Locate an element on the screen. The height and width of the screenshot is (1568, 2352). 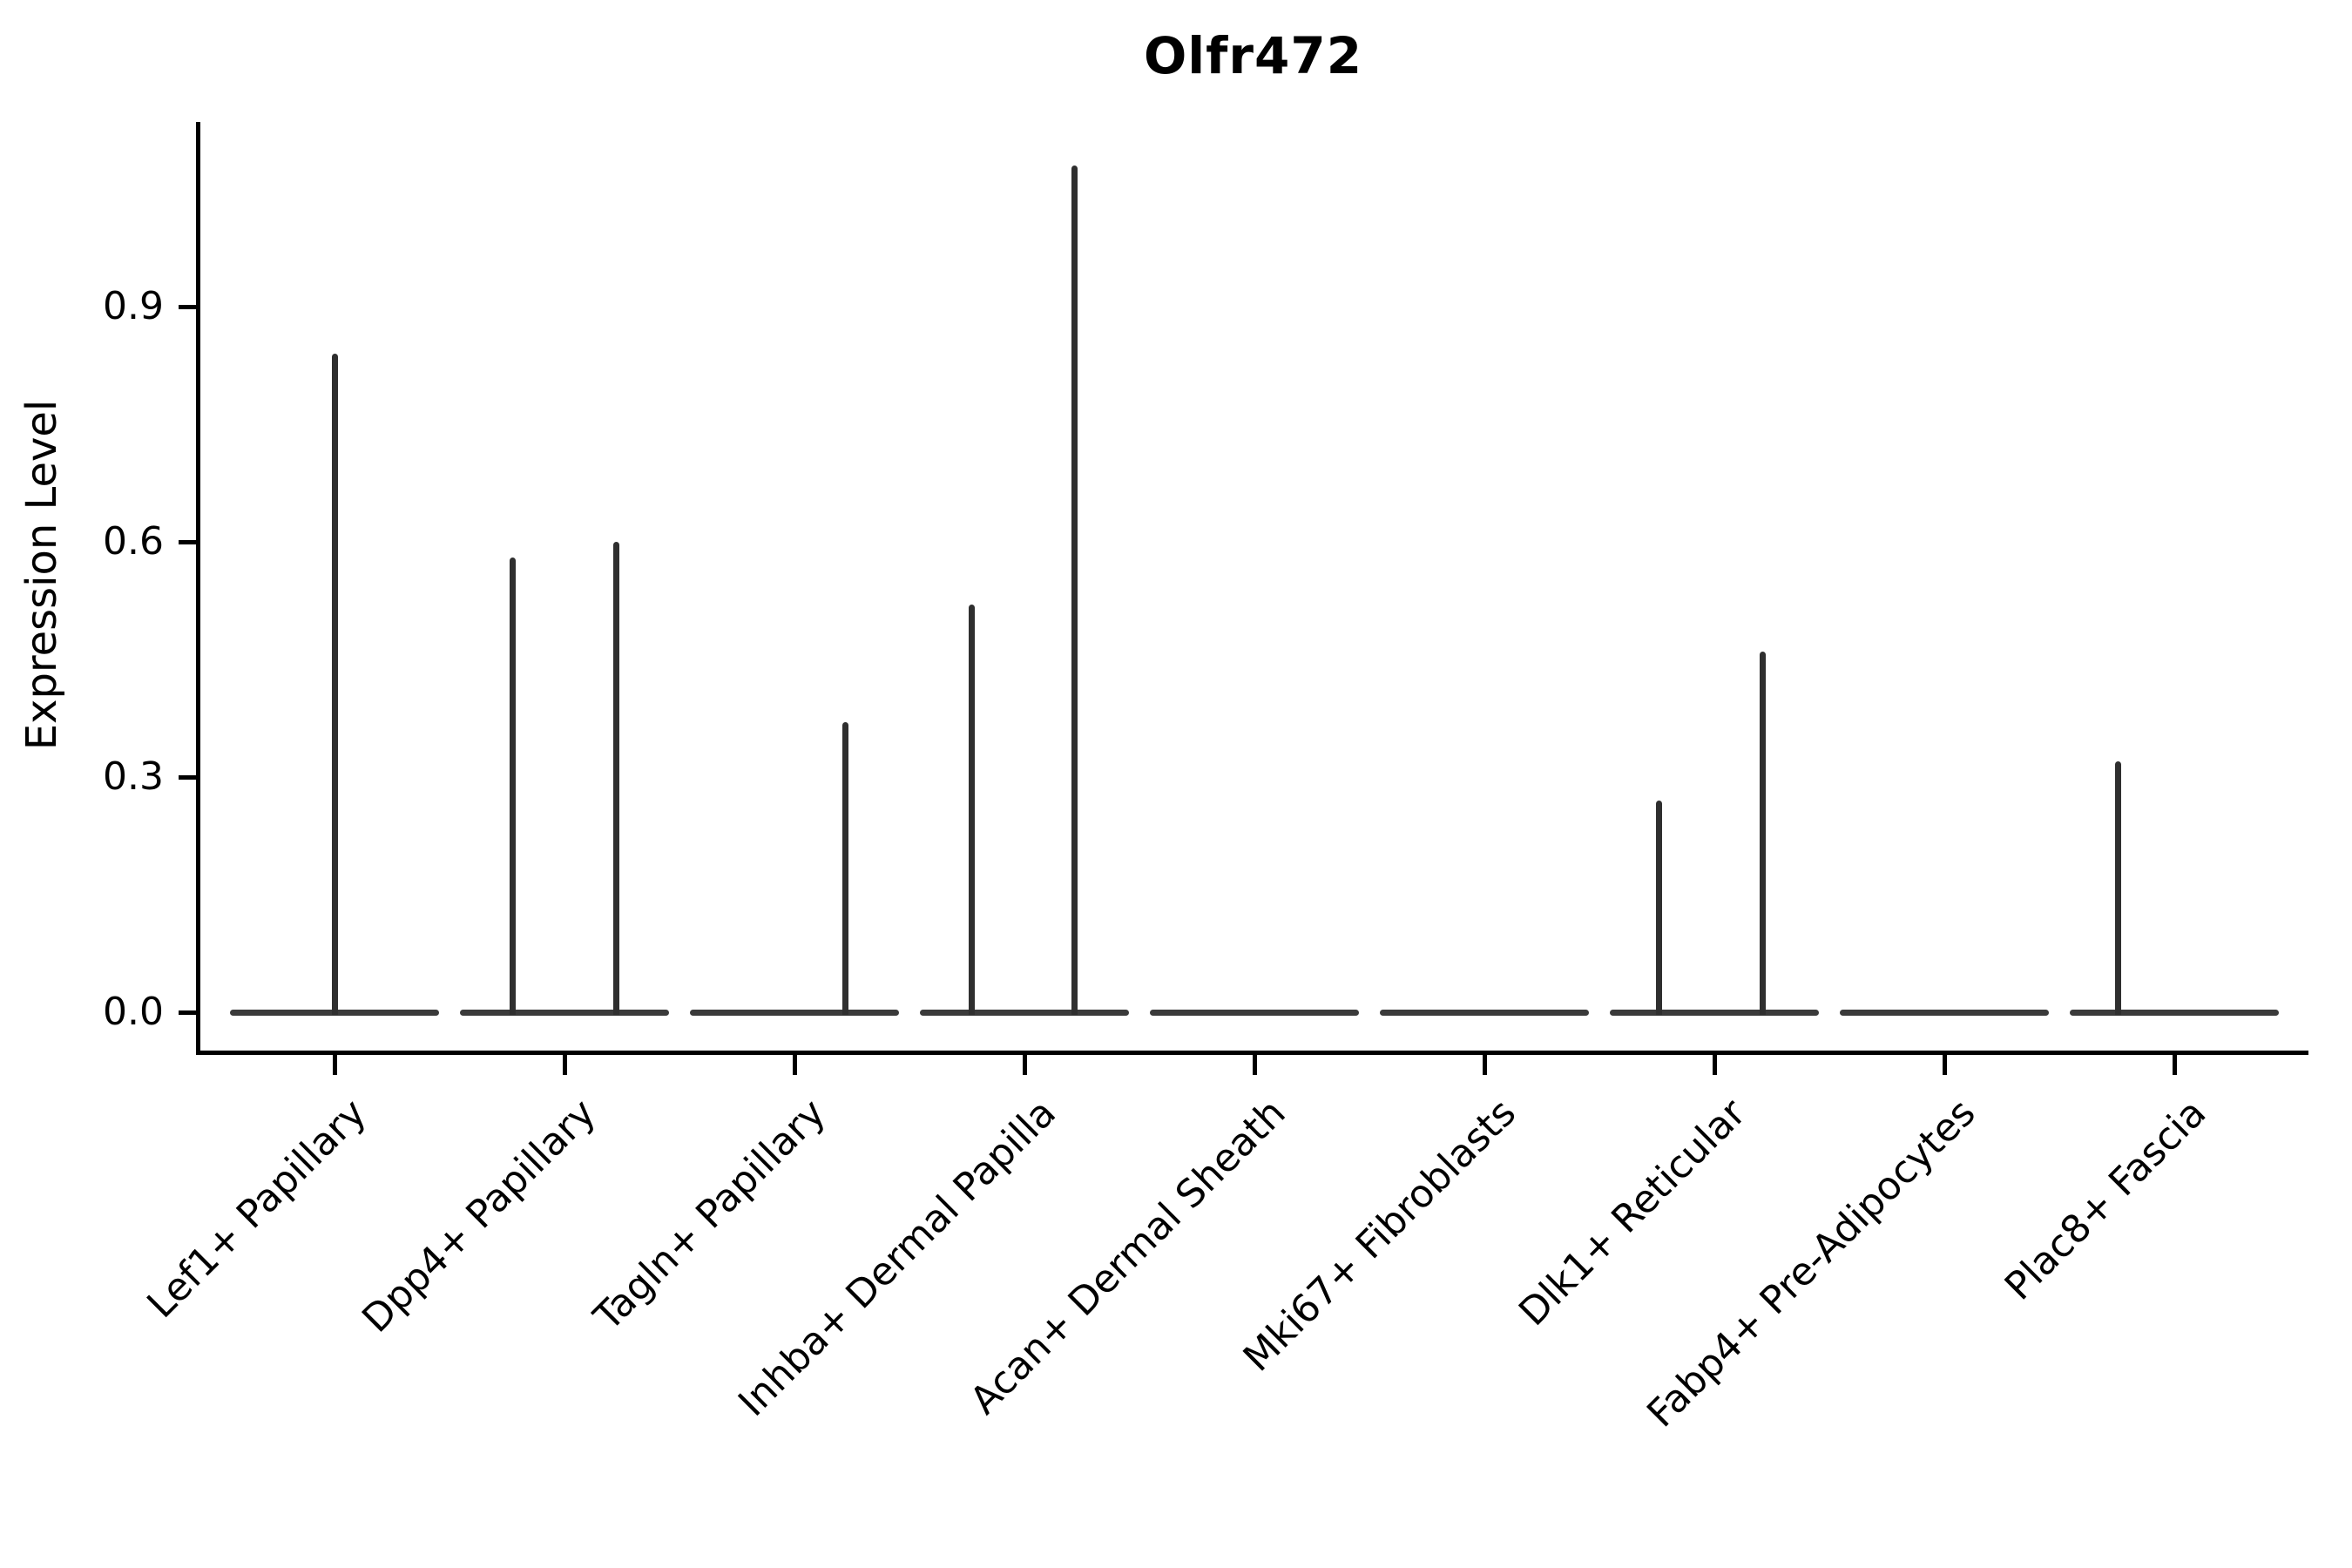
x-tick-label: Plac8+ Fascia is located at coordinates (2105, 1200).